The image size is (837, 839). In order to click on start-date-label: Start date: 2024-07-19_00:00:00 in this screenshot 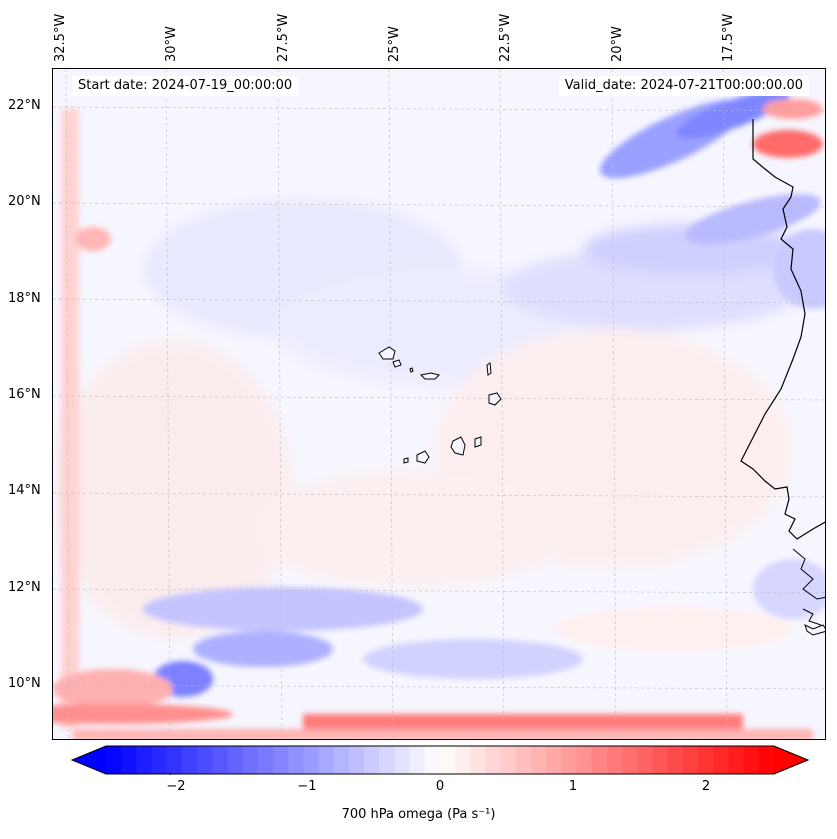, I will do `click(185, 86)`.